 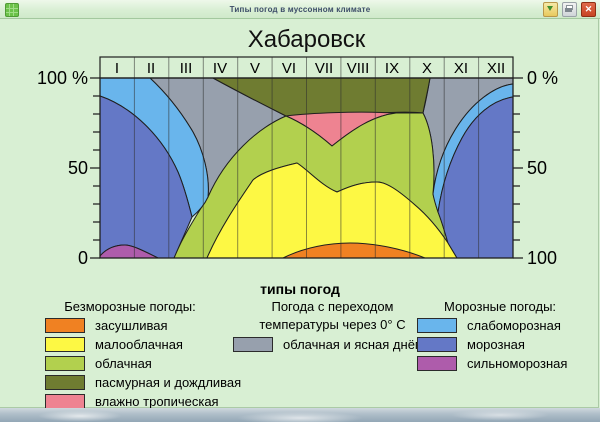 What do you see at coordinates (139, 344) in the screenshot?
I see `legend-label: малооблачная` at bounding box center [139, 344].